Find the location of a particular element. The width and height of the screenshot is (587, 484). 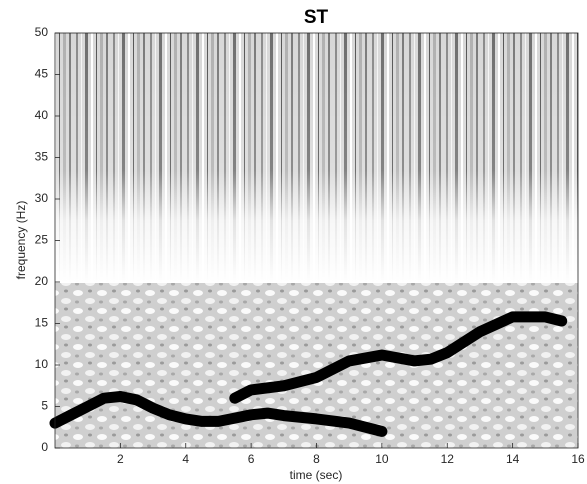

y-tick-label: 20 is located at coordinates (42, 281).